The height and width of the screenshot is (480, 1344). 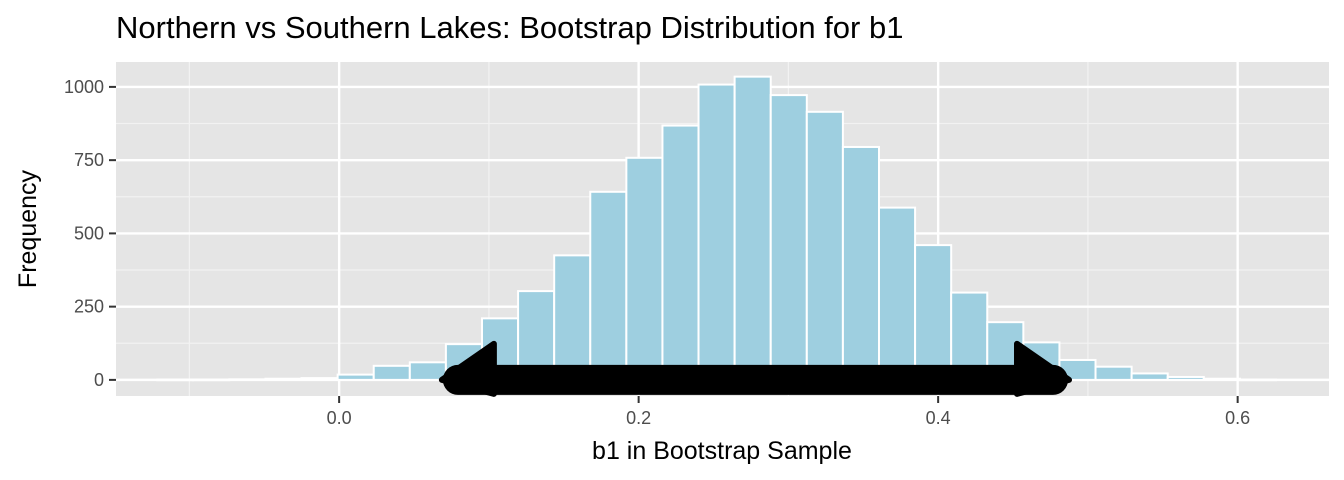 I want to click on x-tick-label: 0.6, so click(x=1237, y=418).